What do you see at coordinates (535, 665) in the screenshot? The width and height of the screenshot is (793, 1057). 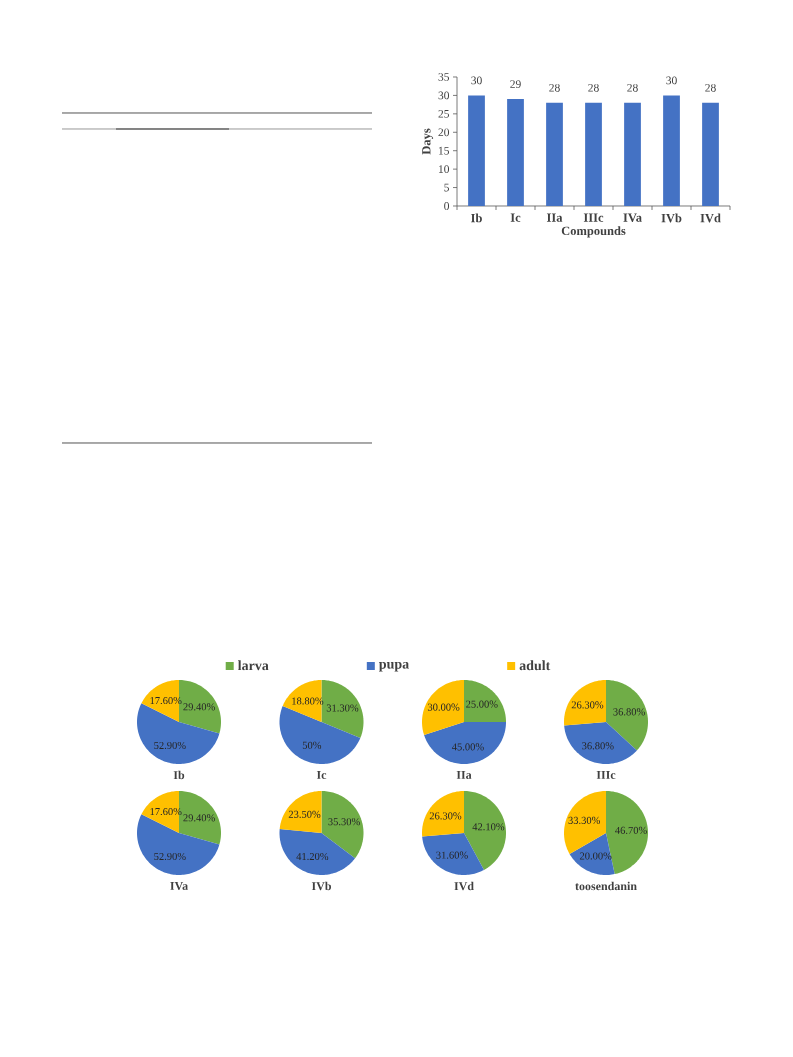 I see `legend-label: adult` at bounding box center [535, 665].